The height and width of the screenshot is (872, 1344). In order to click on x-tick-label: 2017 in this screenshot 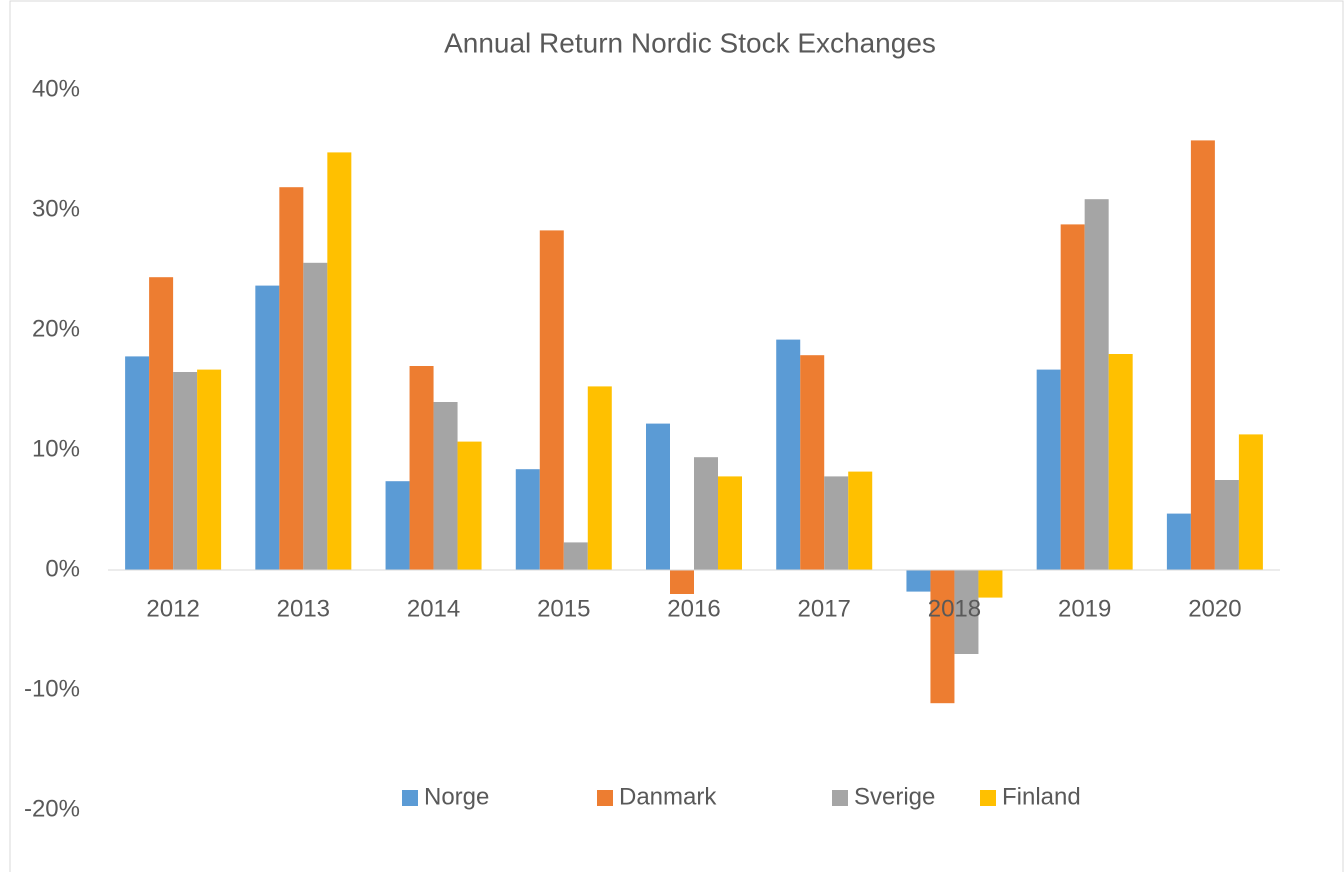, I will do `click(824, 608)`.